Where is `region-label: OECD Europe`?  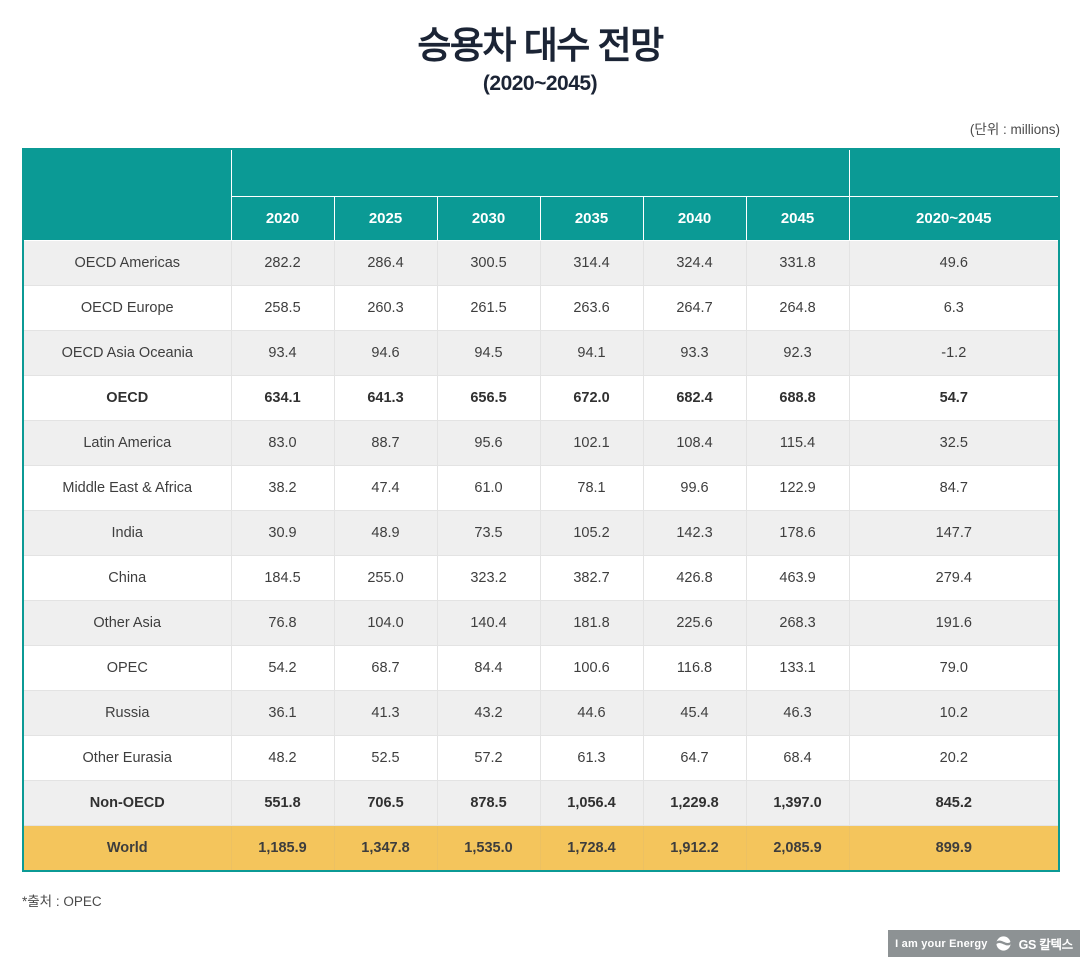 region-label: OECD Europe is located at coordinates (127, 308).